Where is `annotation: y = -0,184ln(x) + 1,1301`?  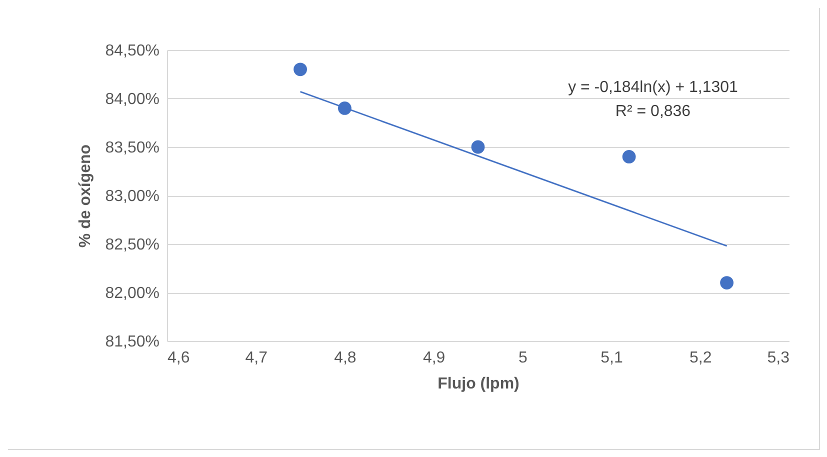
annotation: y = -0,184ln(x) + 1,1301 is located at coordinates (653, 87).